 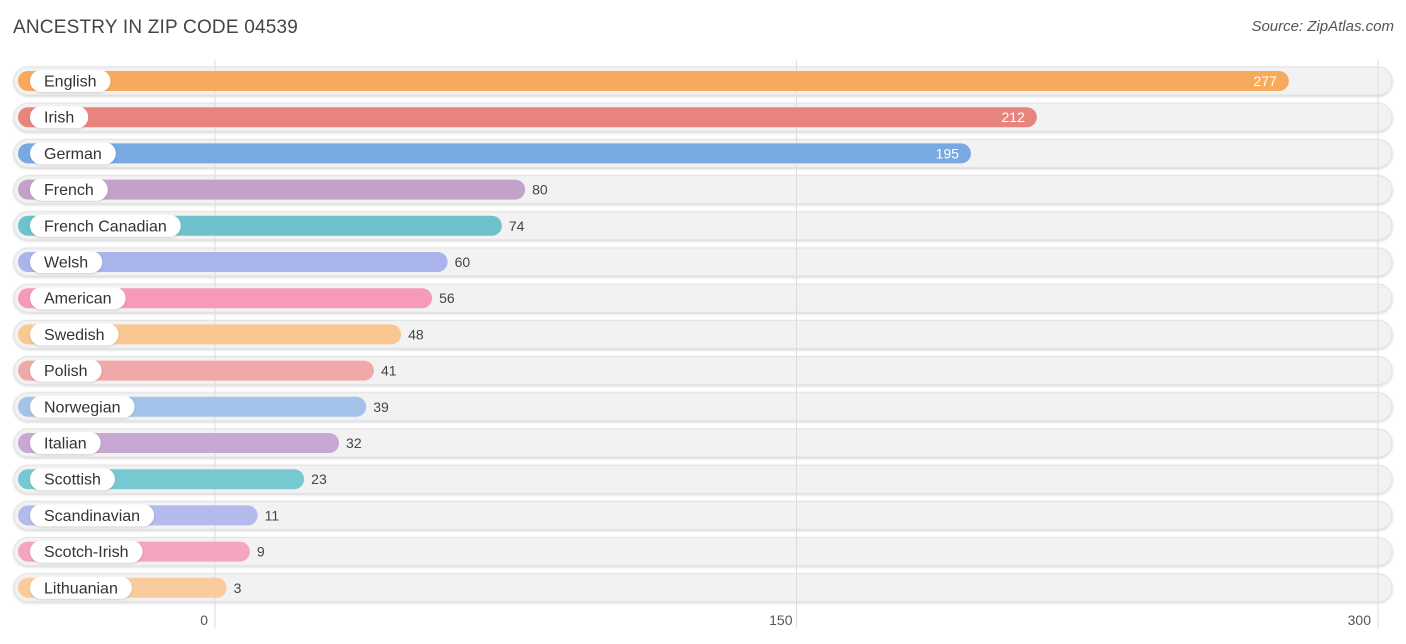 I want to click on value-label: 80, so click(x=540, y=190).